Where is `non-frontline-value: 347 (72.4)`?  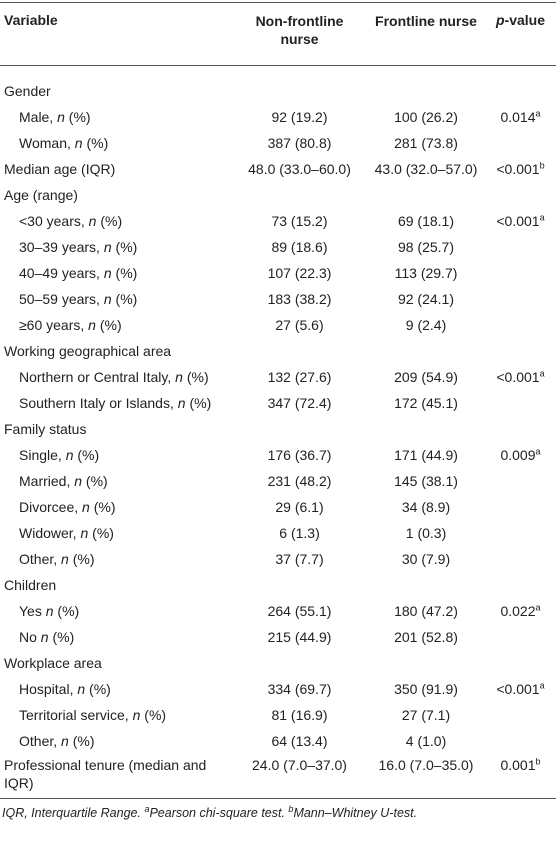
non-frontline-value: 347 (72.4) is located at coordinates (299, 403).